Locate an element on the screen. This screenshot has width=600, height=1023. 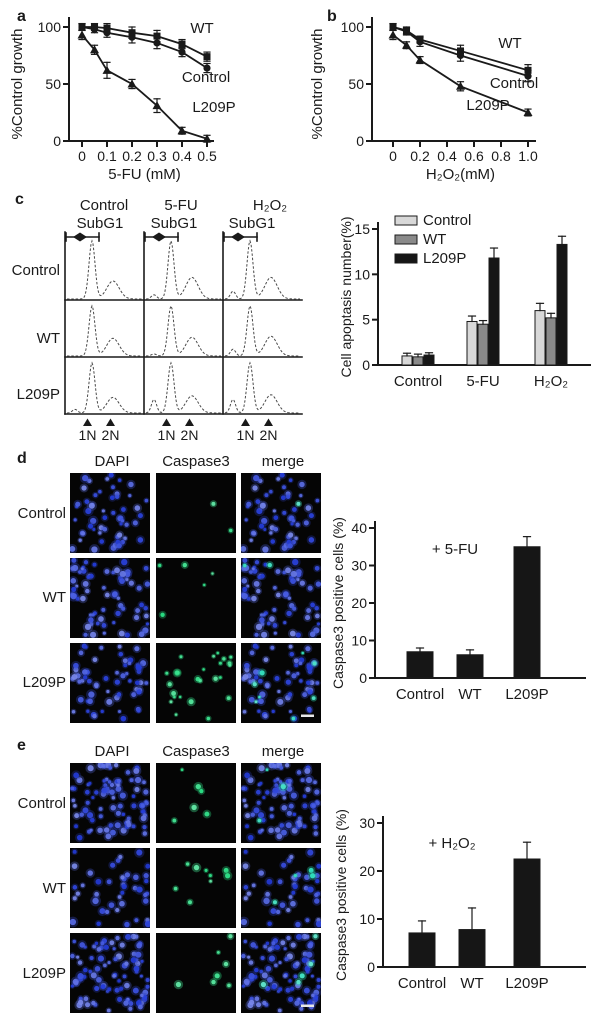
fluorescence-image-caspase3 is located at coordinates (196, 513).